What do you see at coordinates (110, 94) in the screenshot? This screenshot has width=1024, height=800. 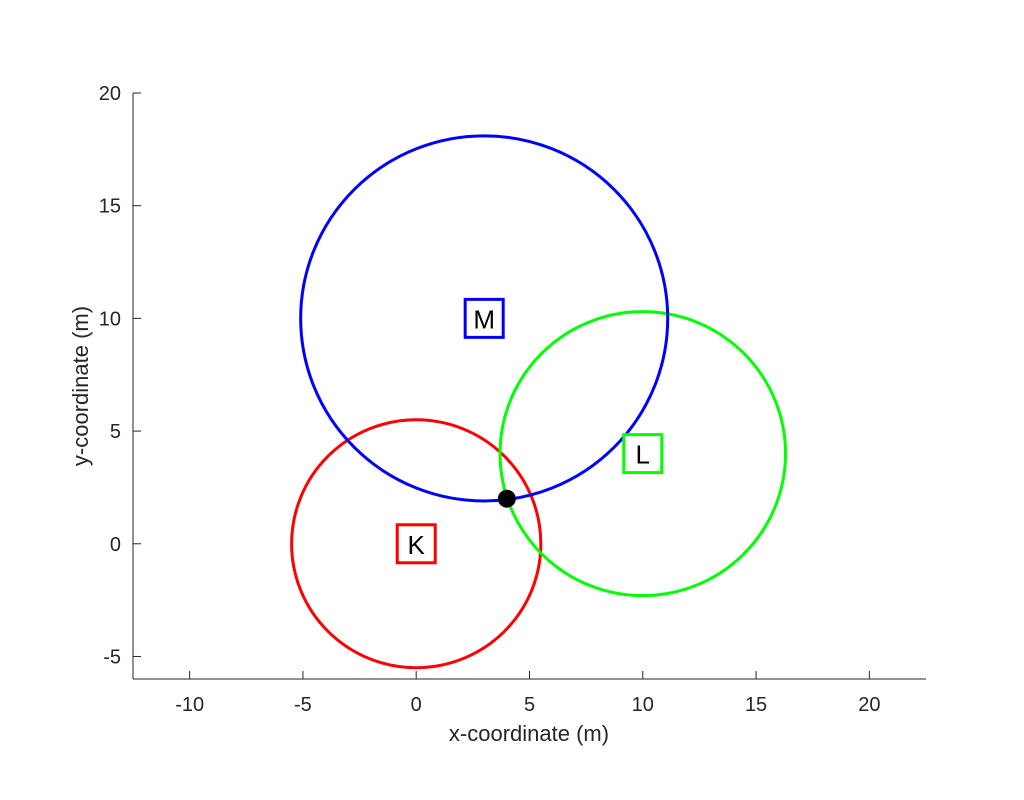 I see `y-tick-label: 20` at bounding box center [110, 94].